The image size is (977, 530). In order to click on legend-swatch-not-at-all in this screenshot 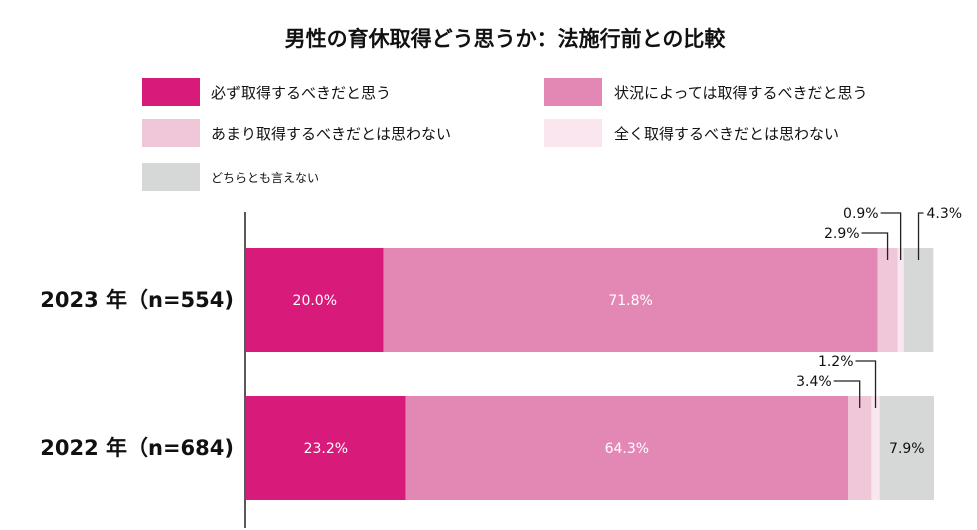, I will do `click(573, 133)`.